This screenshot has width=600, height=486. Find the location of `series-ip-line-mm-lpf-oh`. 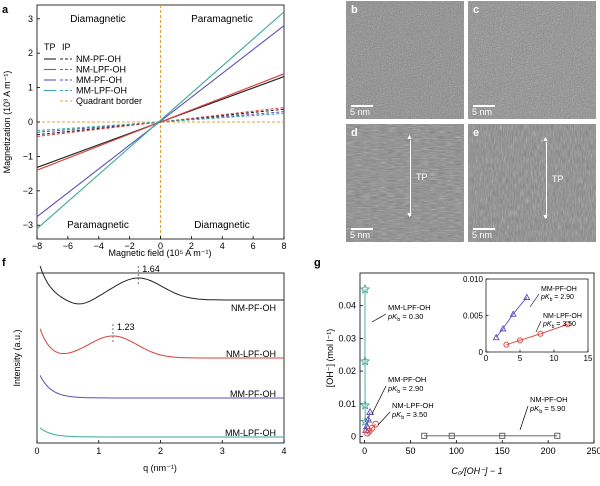

series-ip-line-mm-lpf-oh is located at coordinates (160, 122).